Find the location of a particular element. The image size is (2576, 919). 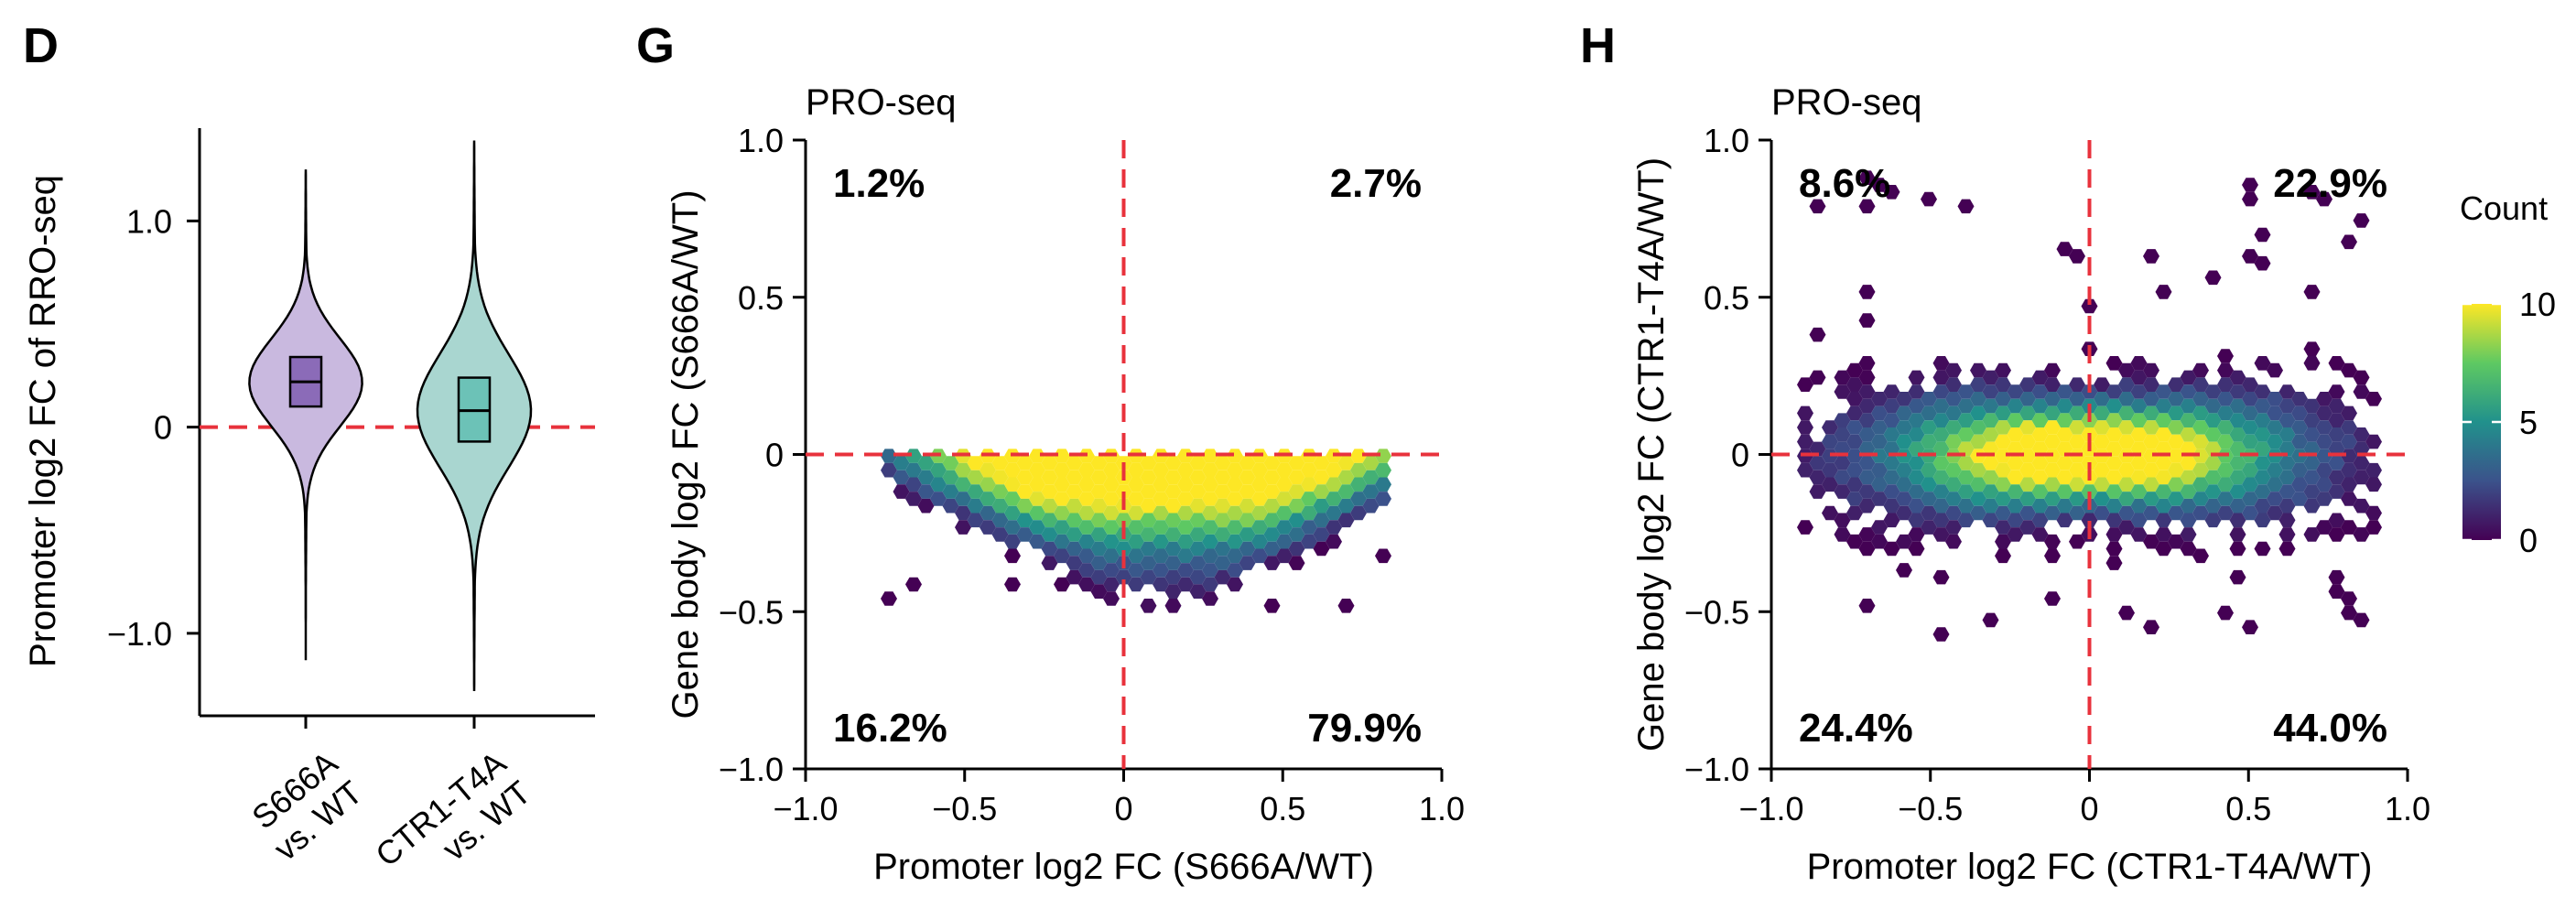

panel-h-y-tick-label: −1.0 is located at coordinates (1717, 769).